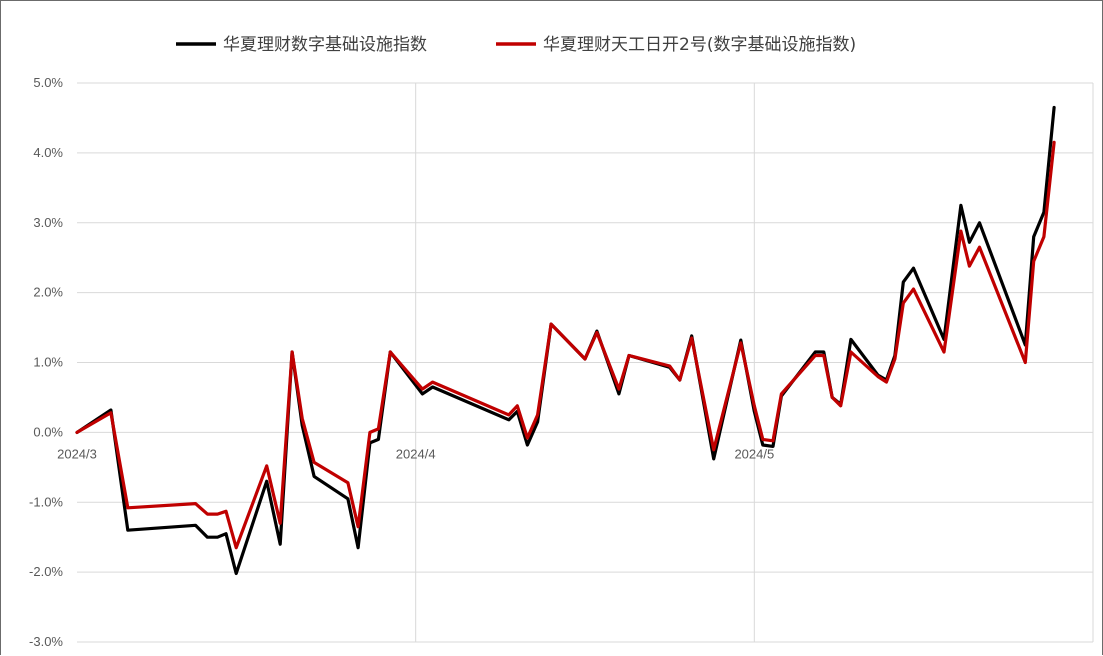 The height and width of the screenshot is (656, 1103). Describe the element at coordinates (48, 222) in the screenshot. I see `y-tick-label: 3.0%` at that location.